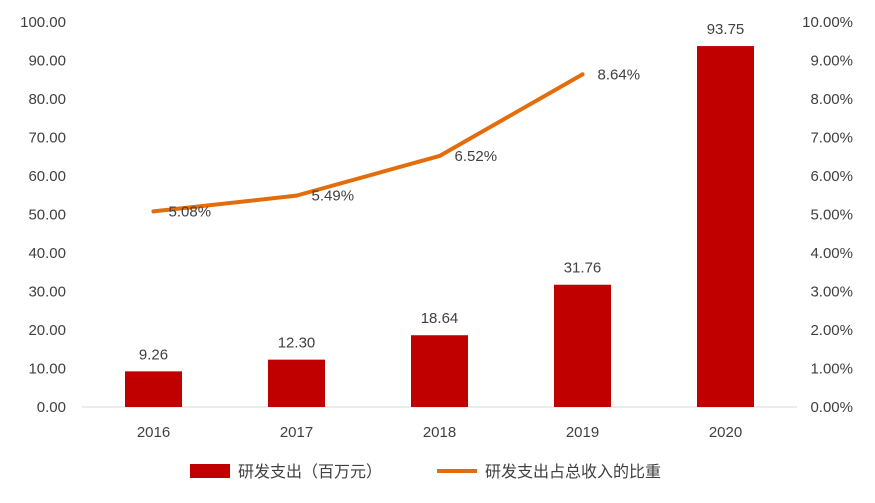  Describe the element at coordinates (831, 215) in the screenshot. I see `right-tick-label: 5.00%` at that location.